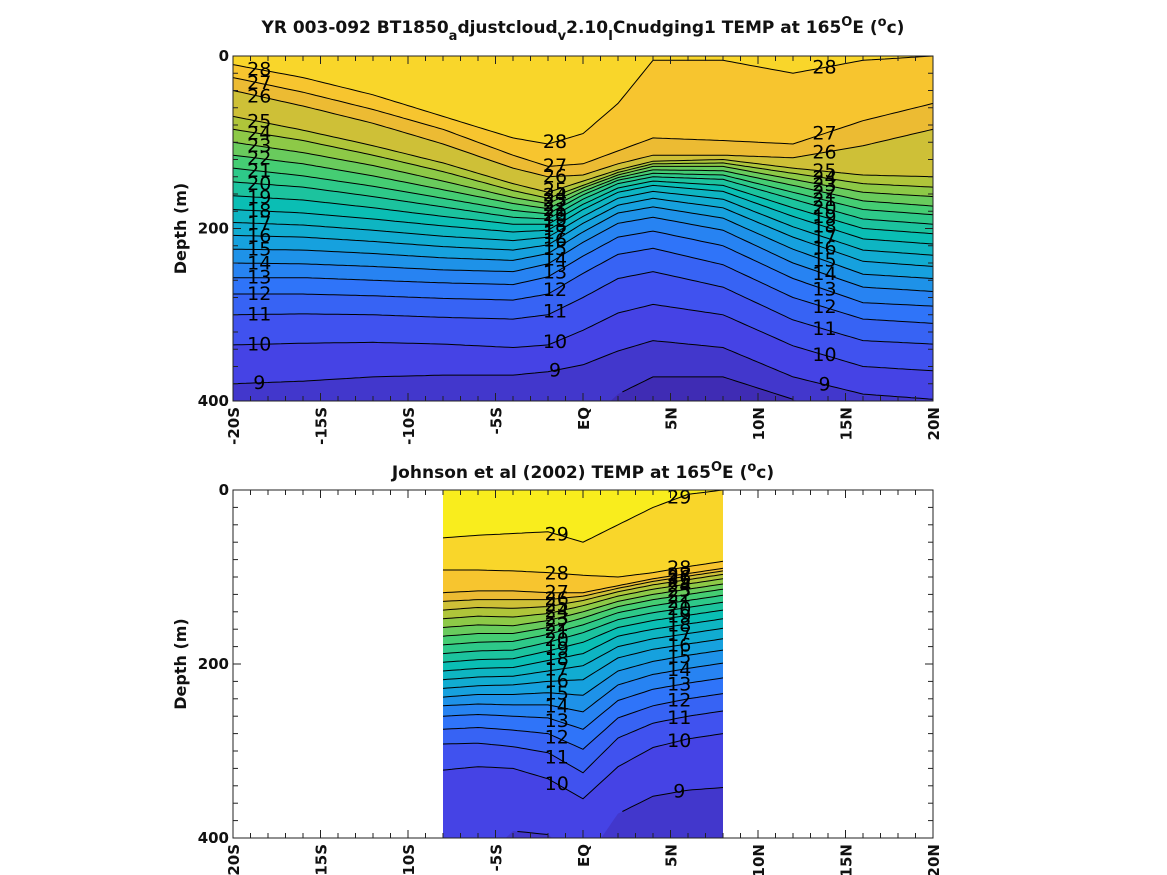  I want to click on x-tick-label: 5N, so click(672, 855).